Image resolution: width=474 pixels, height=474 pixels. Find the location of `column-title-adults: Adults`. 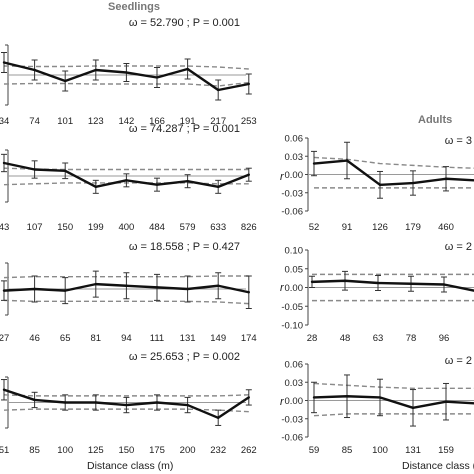

column-title-adults: Adults is located at coordinates (435, 120).